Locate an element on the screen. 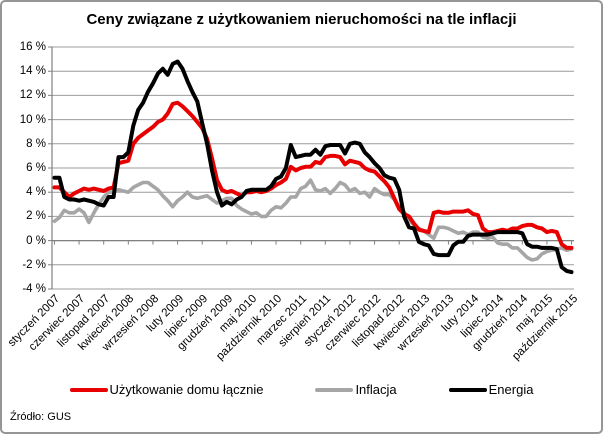 Image resolution: width=603 pixels, height=434 pixels. legend-item-inflacja: Inflacja is located at coordinates (356, 389).